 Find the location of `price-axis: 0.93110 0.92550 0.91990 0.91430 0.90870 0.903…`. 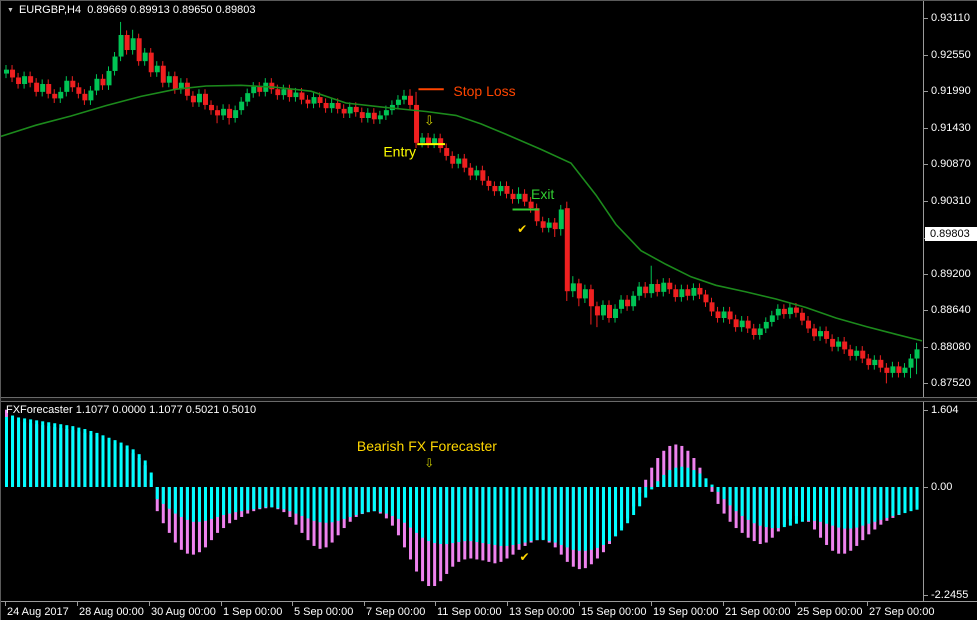

price-axis: 0.93110 0.92550 0.91990 0.91430 0.90870 0.903… is located at coordinates (950, 301).